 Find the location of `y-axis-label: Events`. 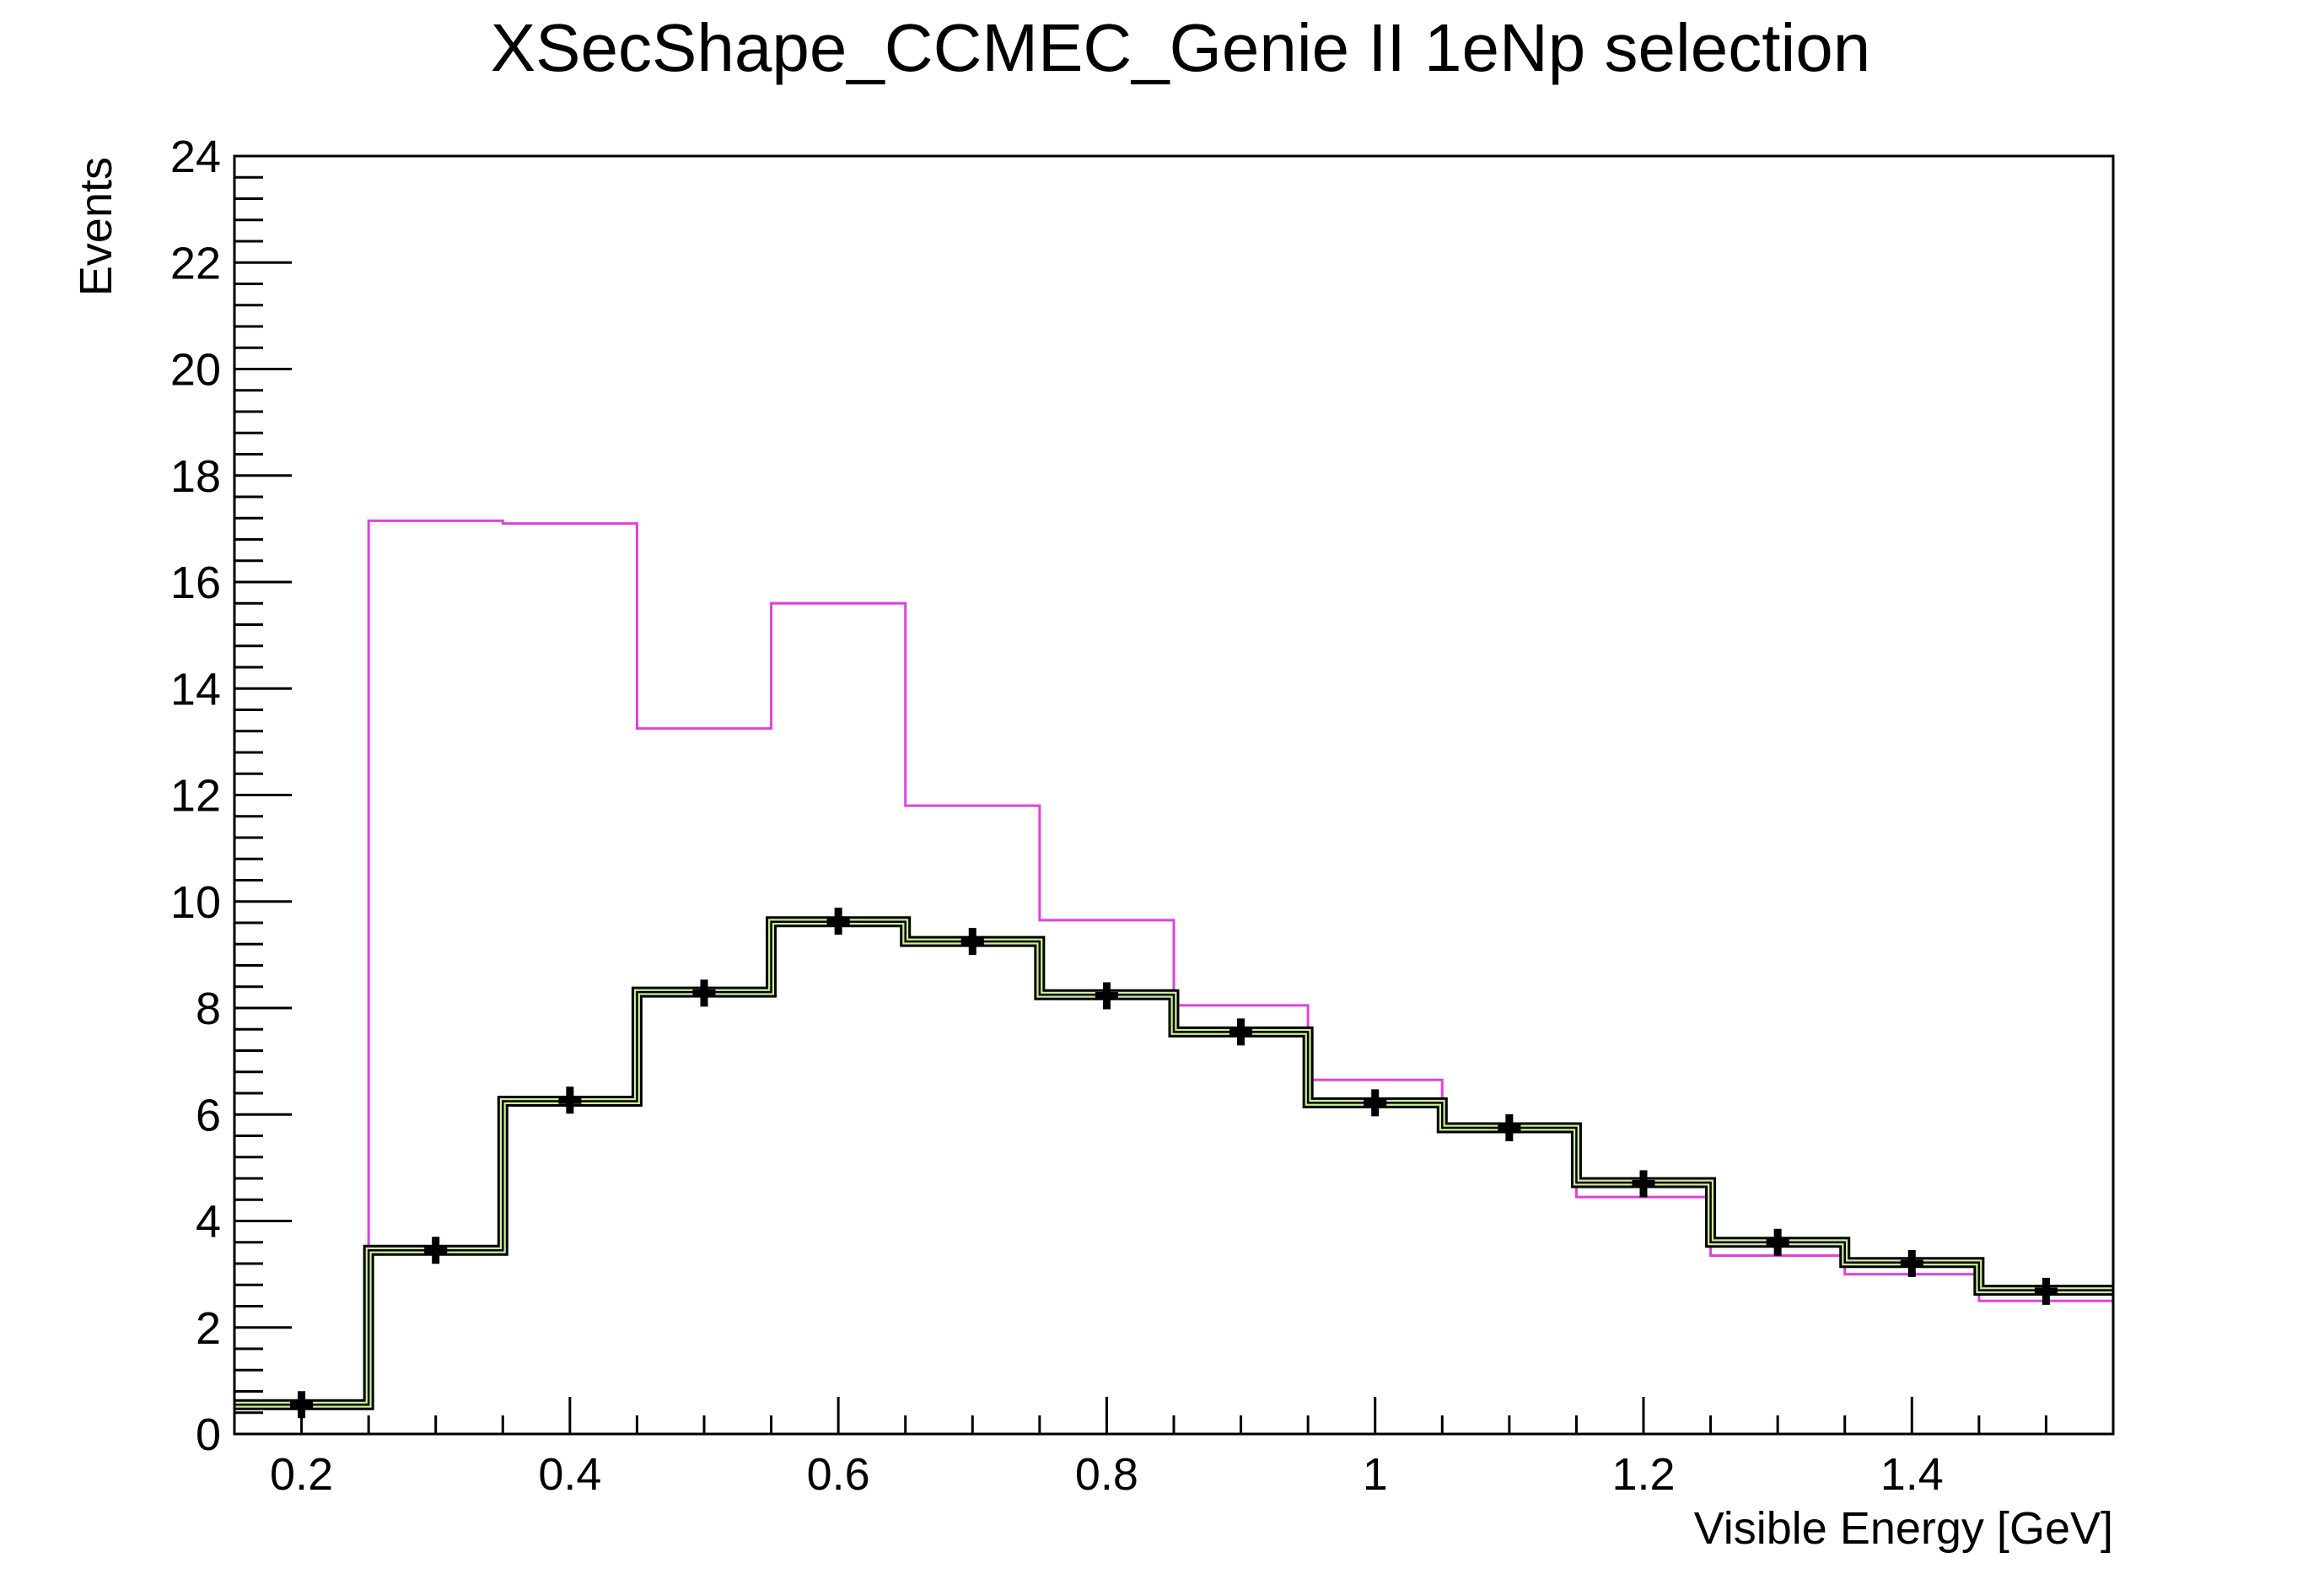

y-axis-label: Events is located at coordinates (96, 226).